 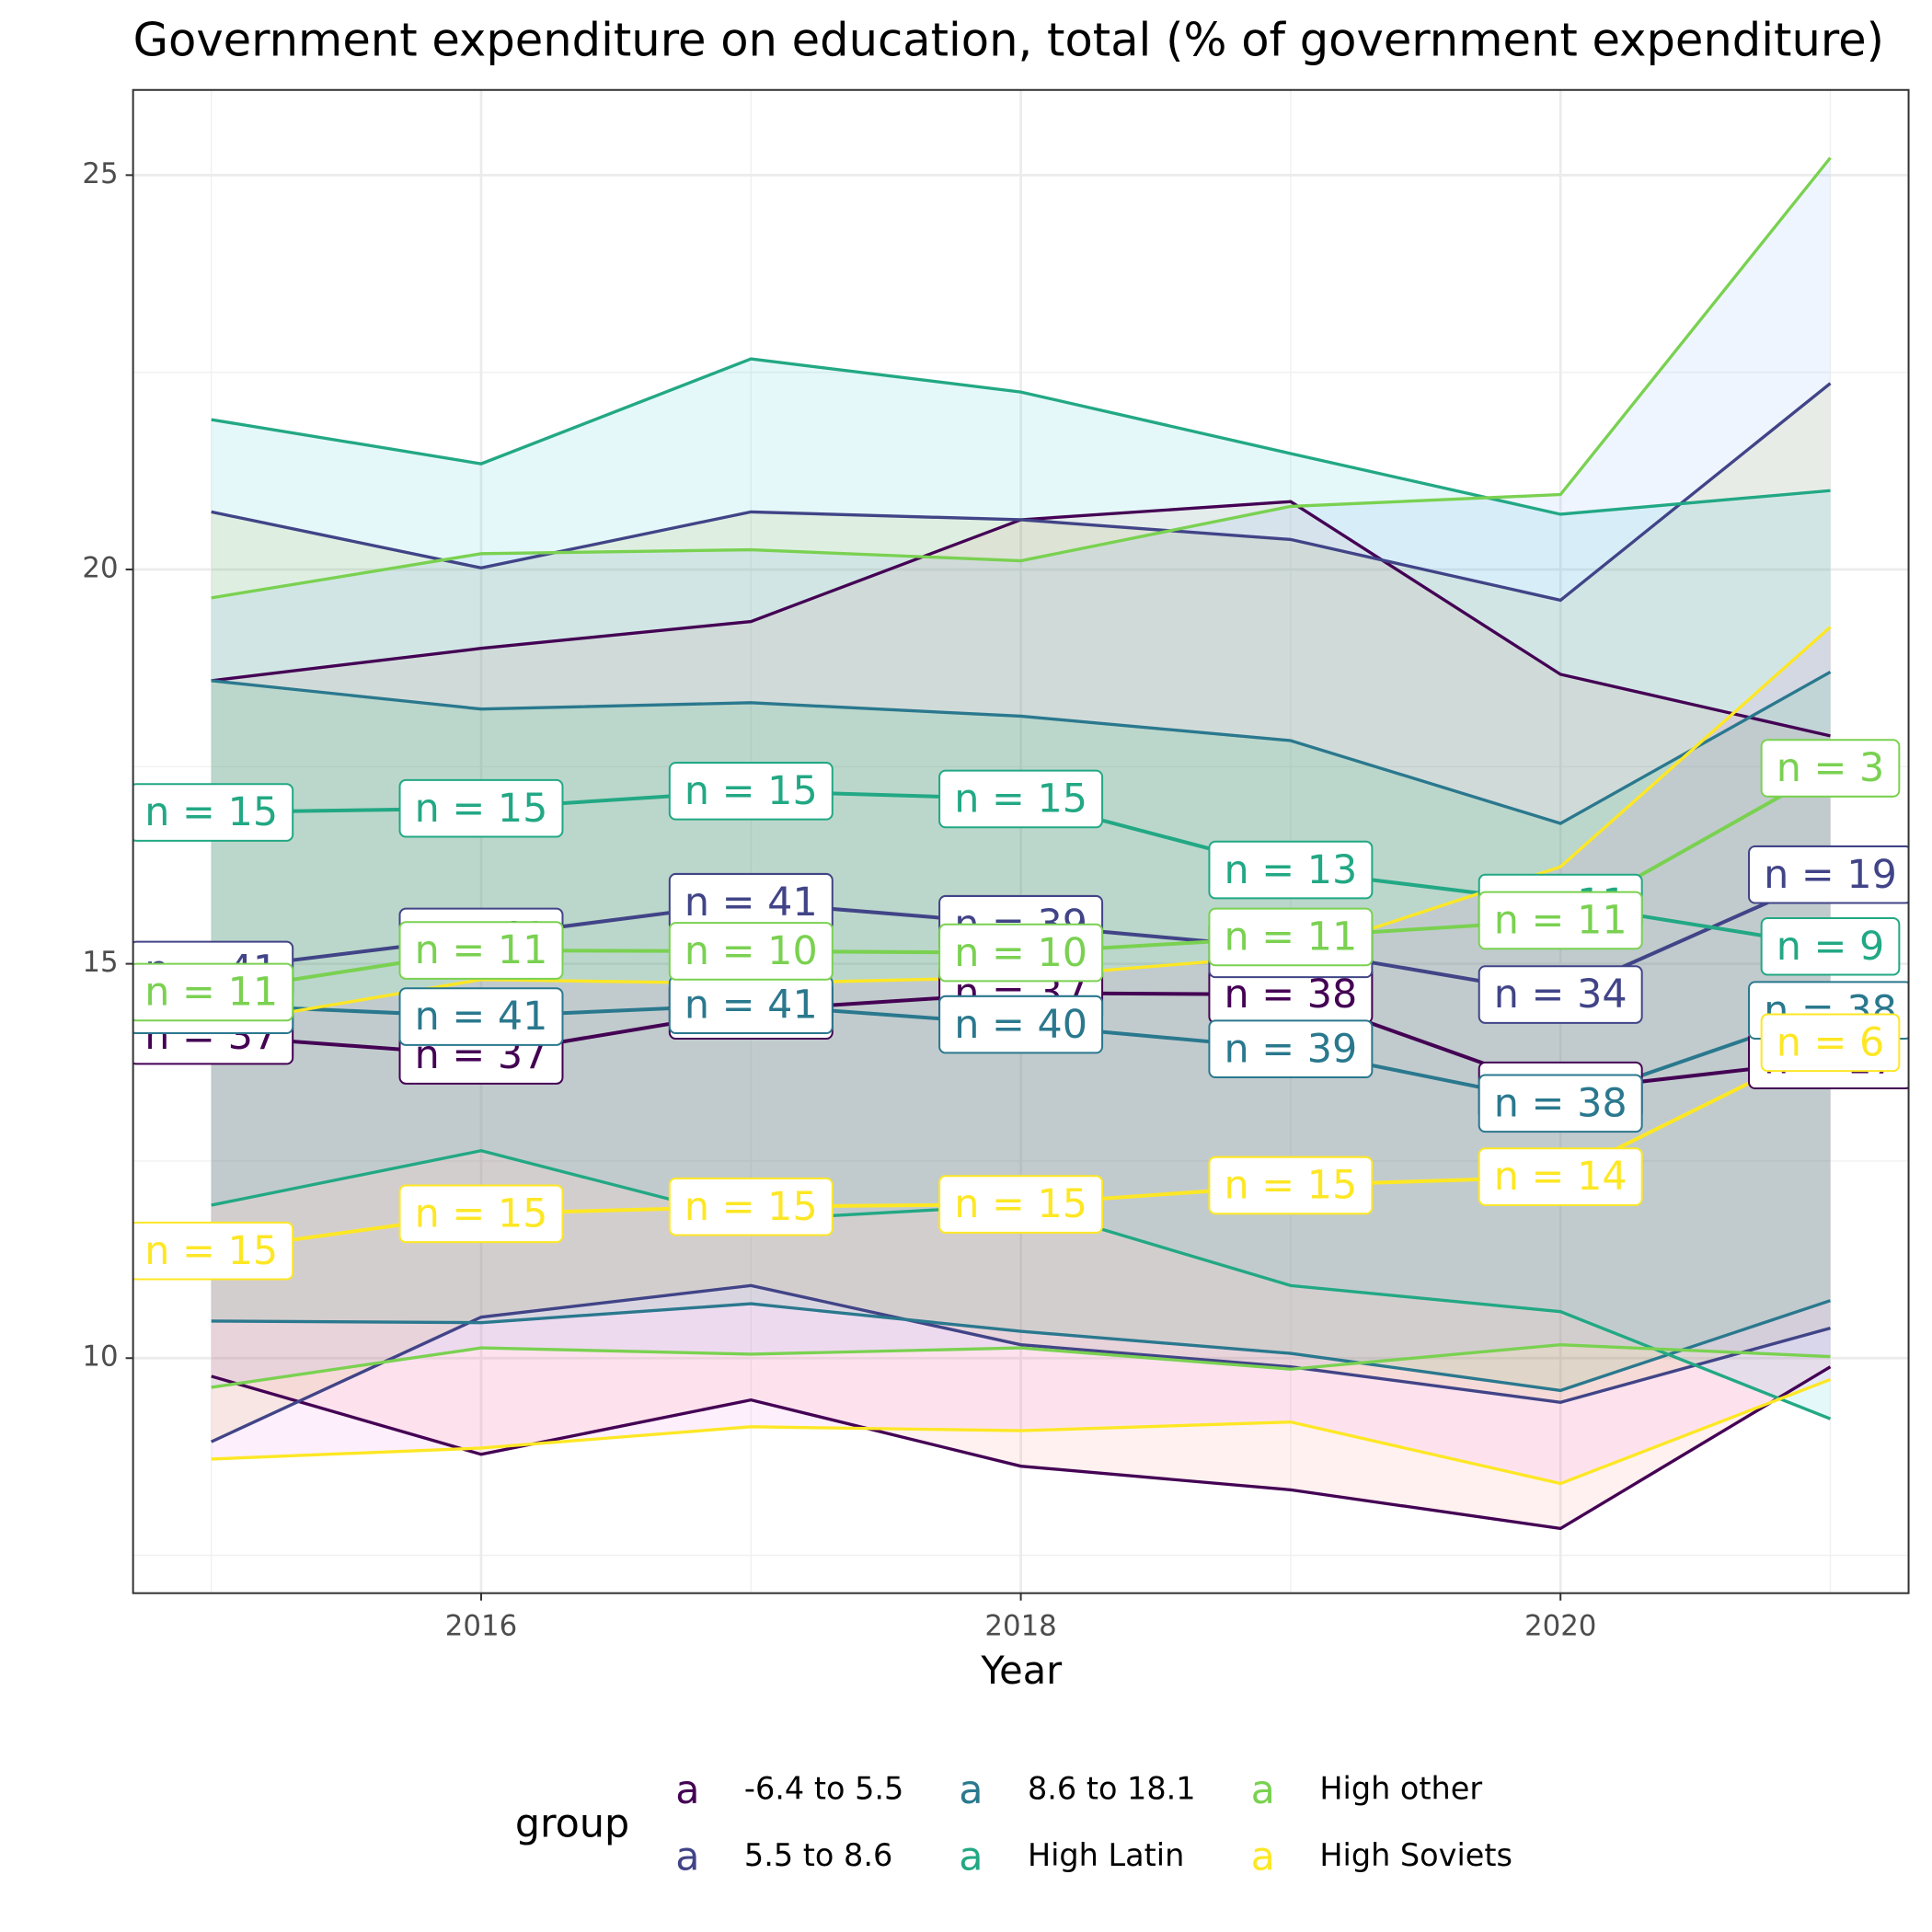 I want to click on label-text: n = 9, so click(x=1831, y=947).